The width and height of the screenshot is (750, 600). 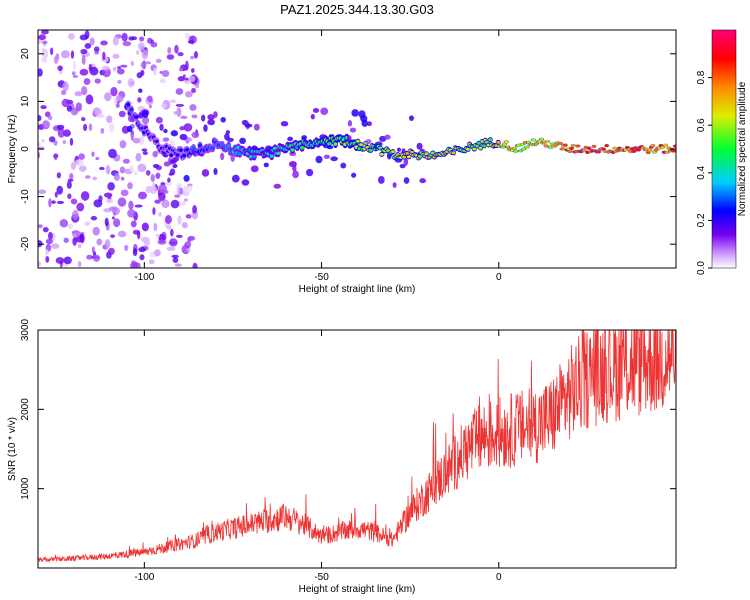 What do you see at coordinates (724, 149) in the screenshot?
I see `colorbar-scale` at bounding box center [724, 149].